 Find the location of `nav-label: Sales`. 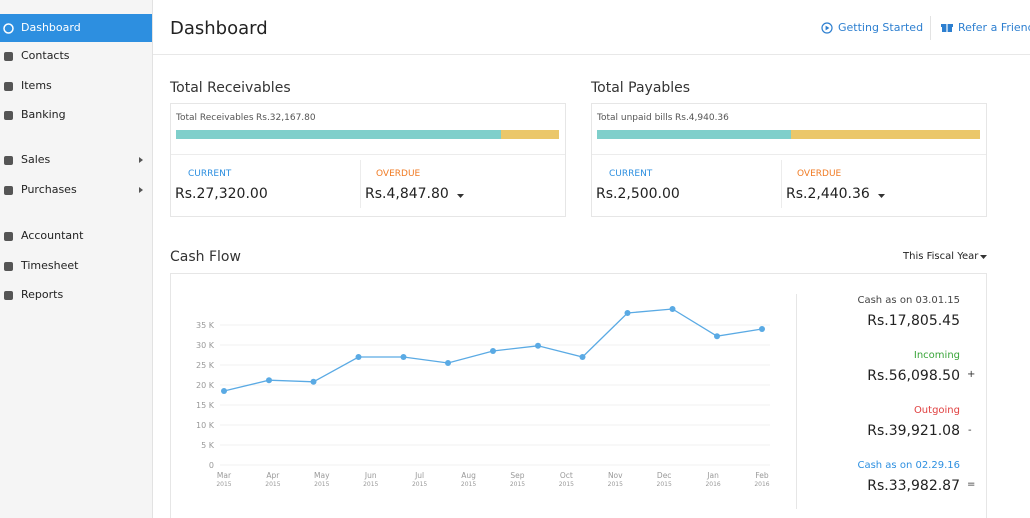

nav-label: Sales is located at coordinates (36, 159).